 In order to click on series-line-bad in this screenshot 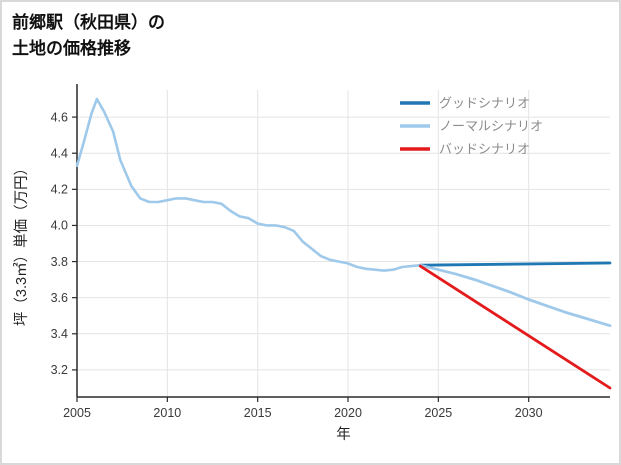, I will do `click(515, 327)`.